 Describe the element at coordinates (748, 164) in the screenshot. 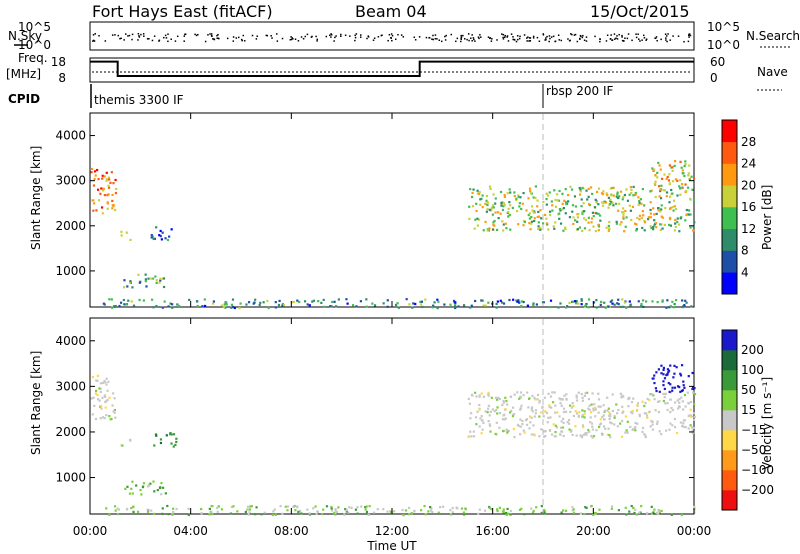

I see `colorbar-tick-label: 24` at that location.